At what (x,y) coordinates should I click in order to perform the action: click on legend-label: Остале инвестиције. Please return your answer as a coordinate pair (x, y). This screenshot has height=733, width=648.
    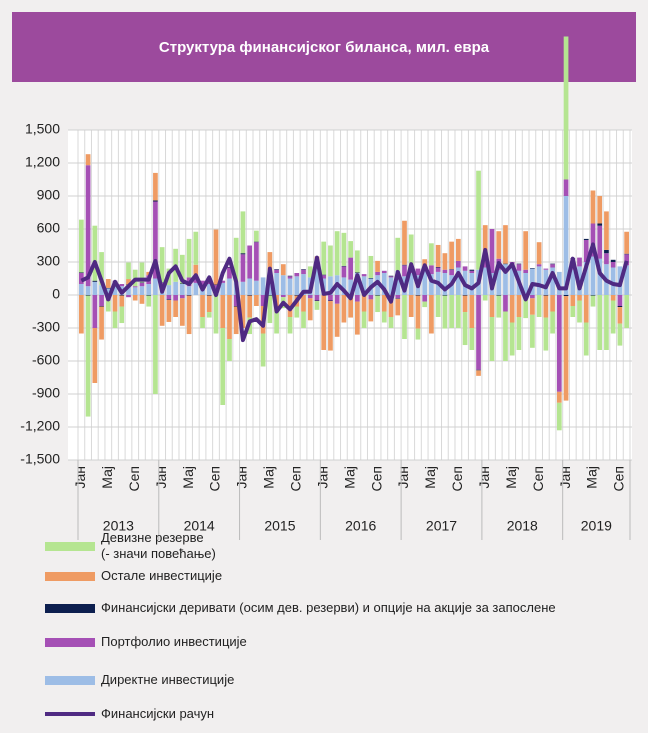
    Looking at the image, I should click on (162, 575).